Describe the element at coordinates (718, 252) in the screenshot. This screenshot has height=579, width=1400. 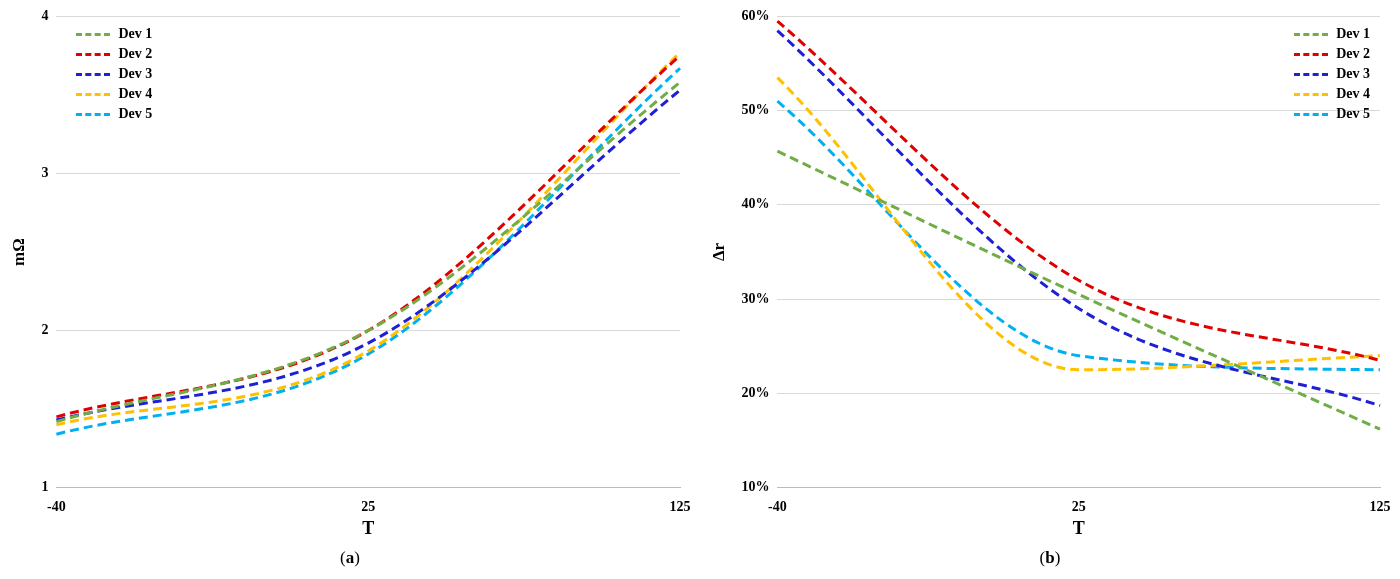
I see `y-axis-title: Δr` at that location.